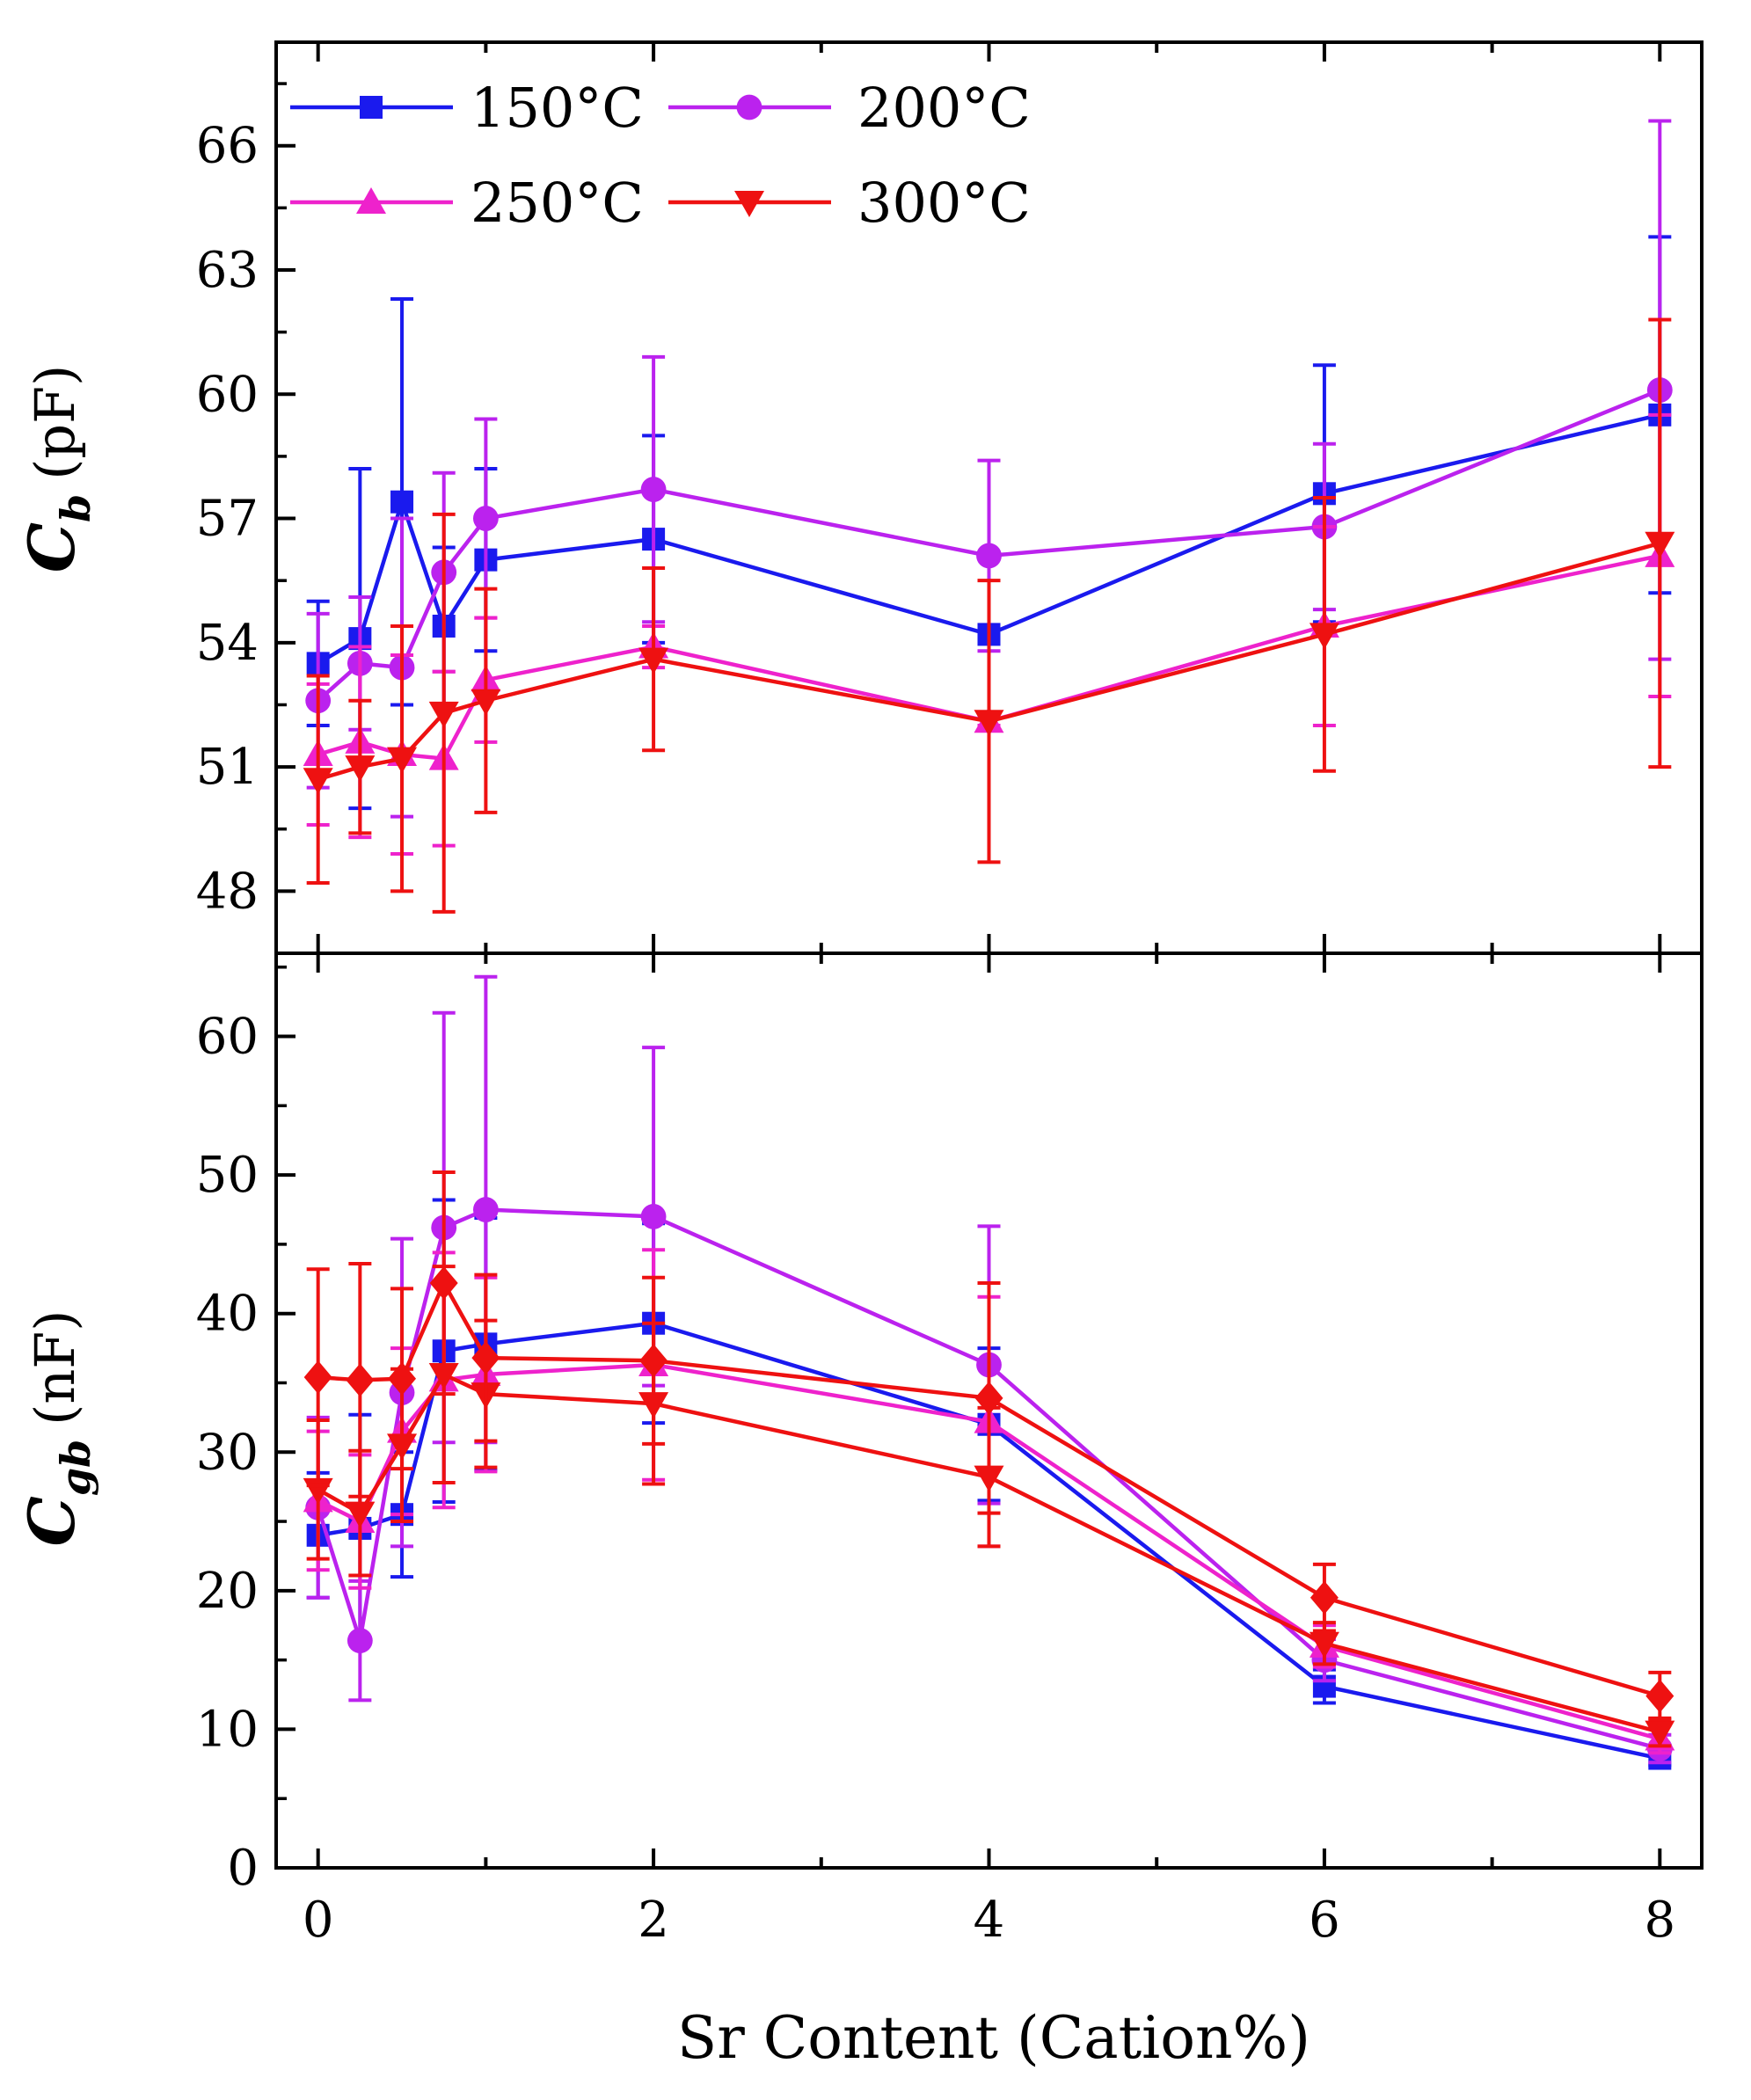 The image size is (1751, 2100). I want to click on y-tick-label: 63, so click(227, 271).